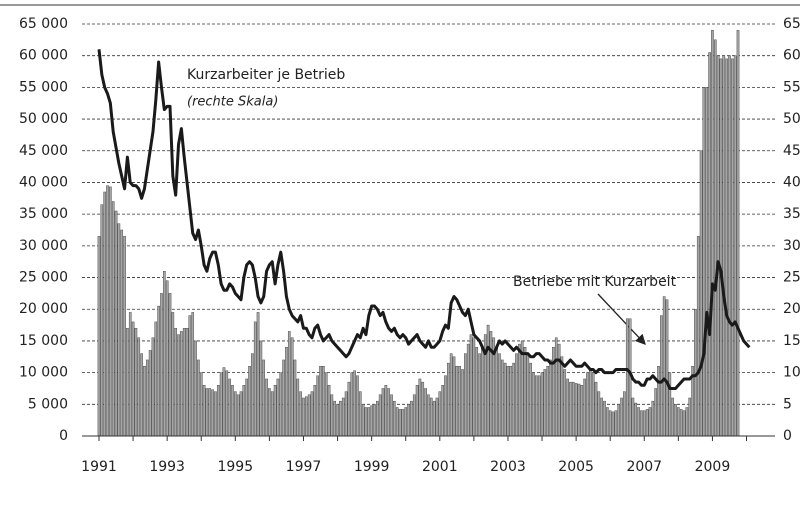 The width and height of the screenshot is (800, 507). Describe the element at coordinates (791, 151) in the screenshot. I see `y2-tick-label: 45` at that location.